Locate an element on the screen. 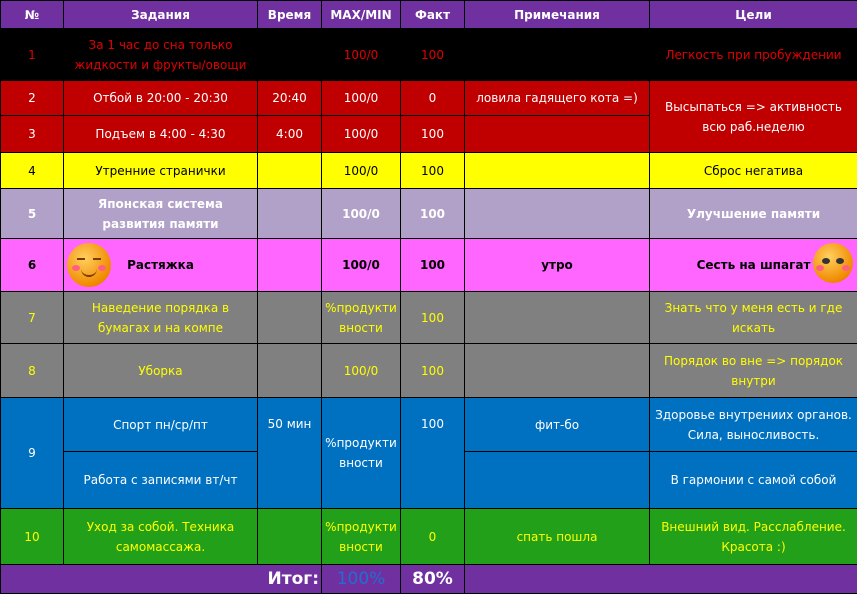 This screenshot has height=594, width=857. cell-number: 7 is located at coordinates (32, 317).